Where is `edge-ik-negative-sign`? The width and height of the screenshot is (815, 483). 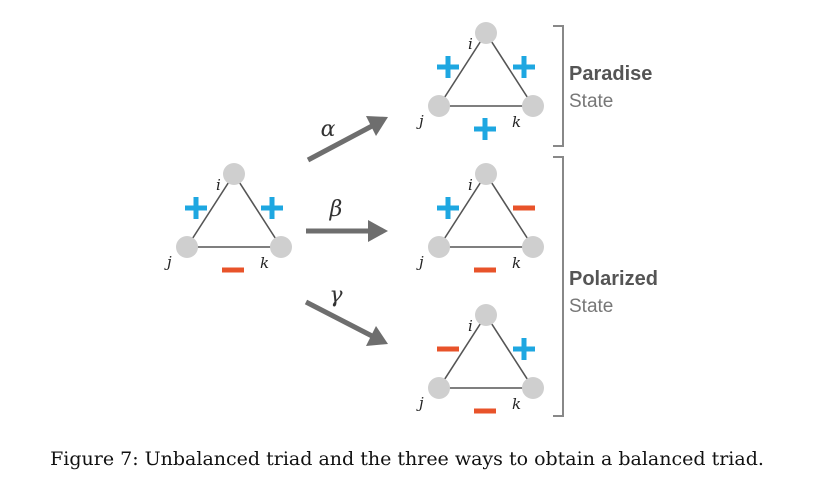 edge-ik-negative-sign is located at coordinates (524, 208).